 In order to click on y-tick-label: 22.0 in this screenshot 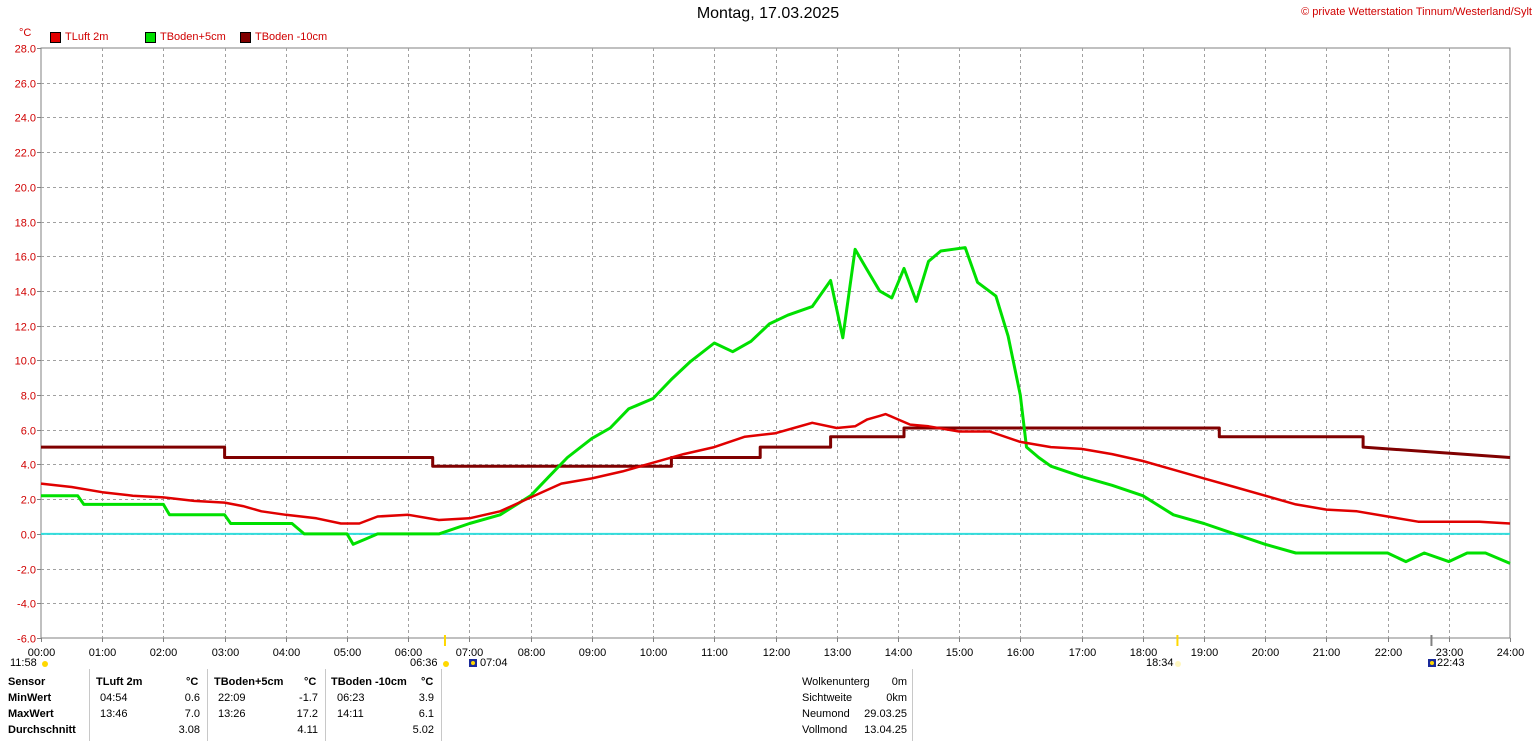, I will do `click(25, 154)`.